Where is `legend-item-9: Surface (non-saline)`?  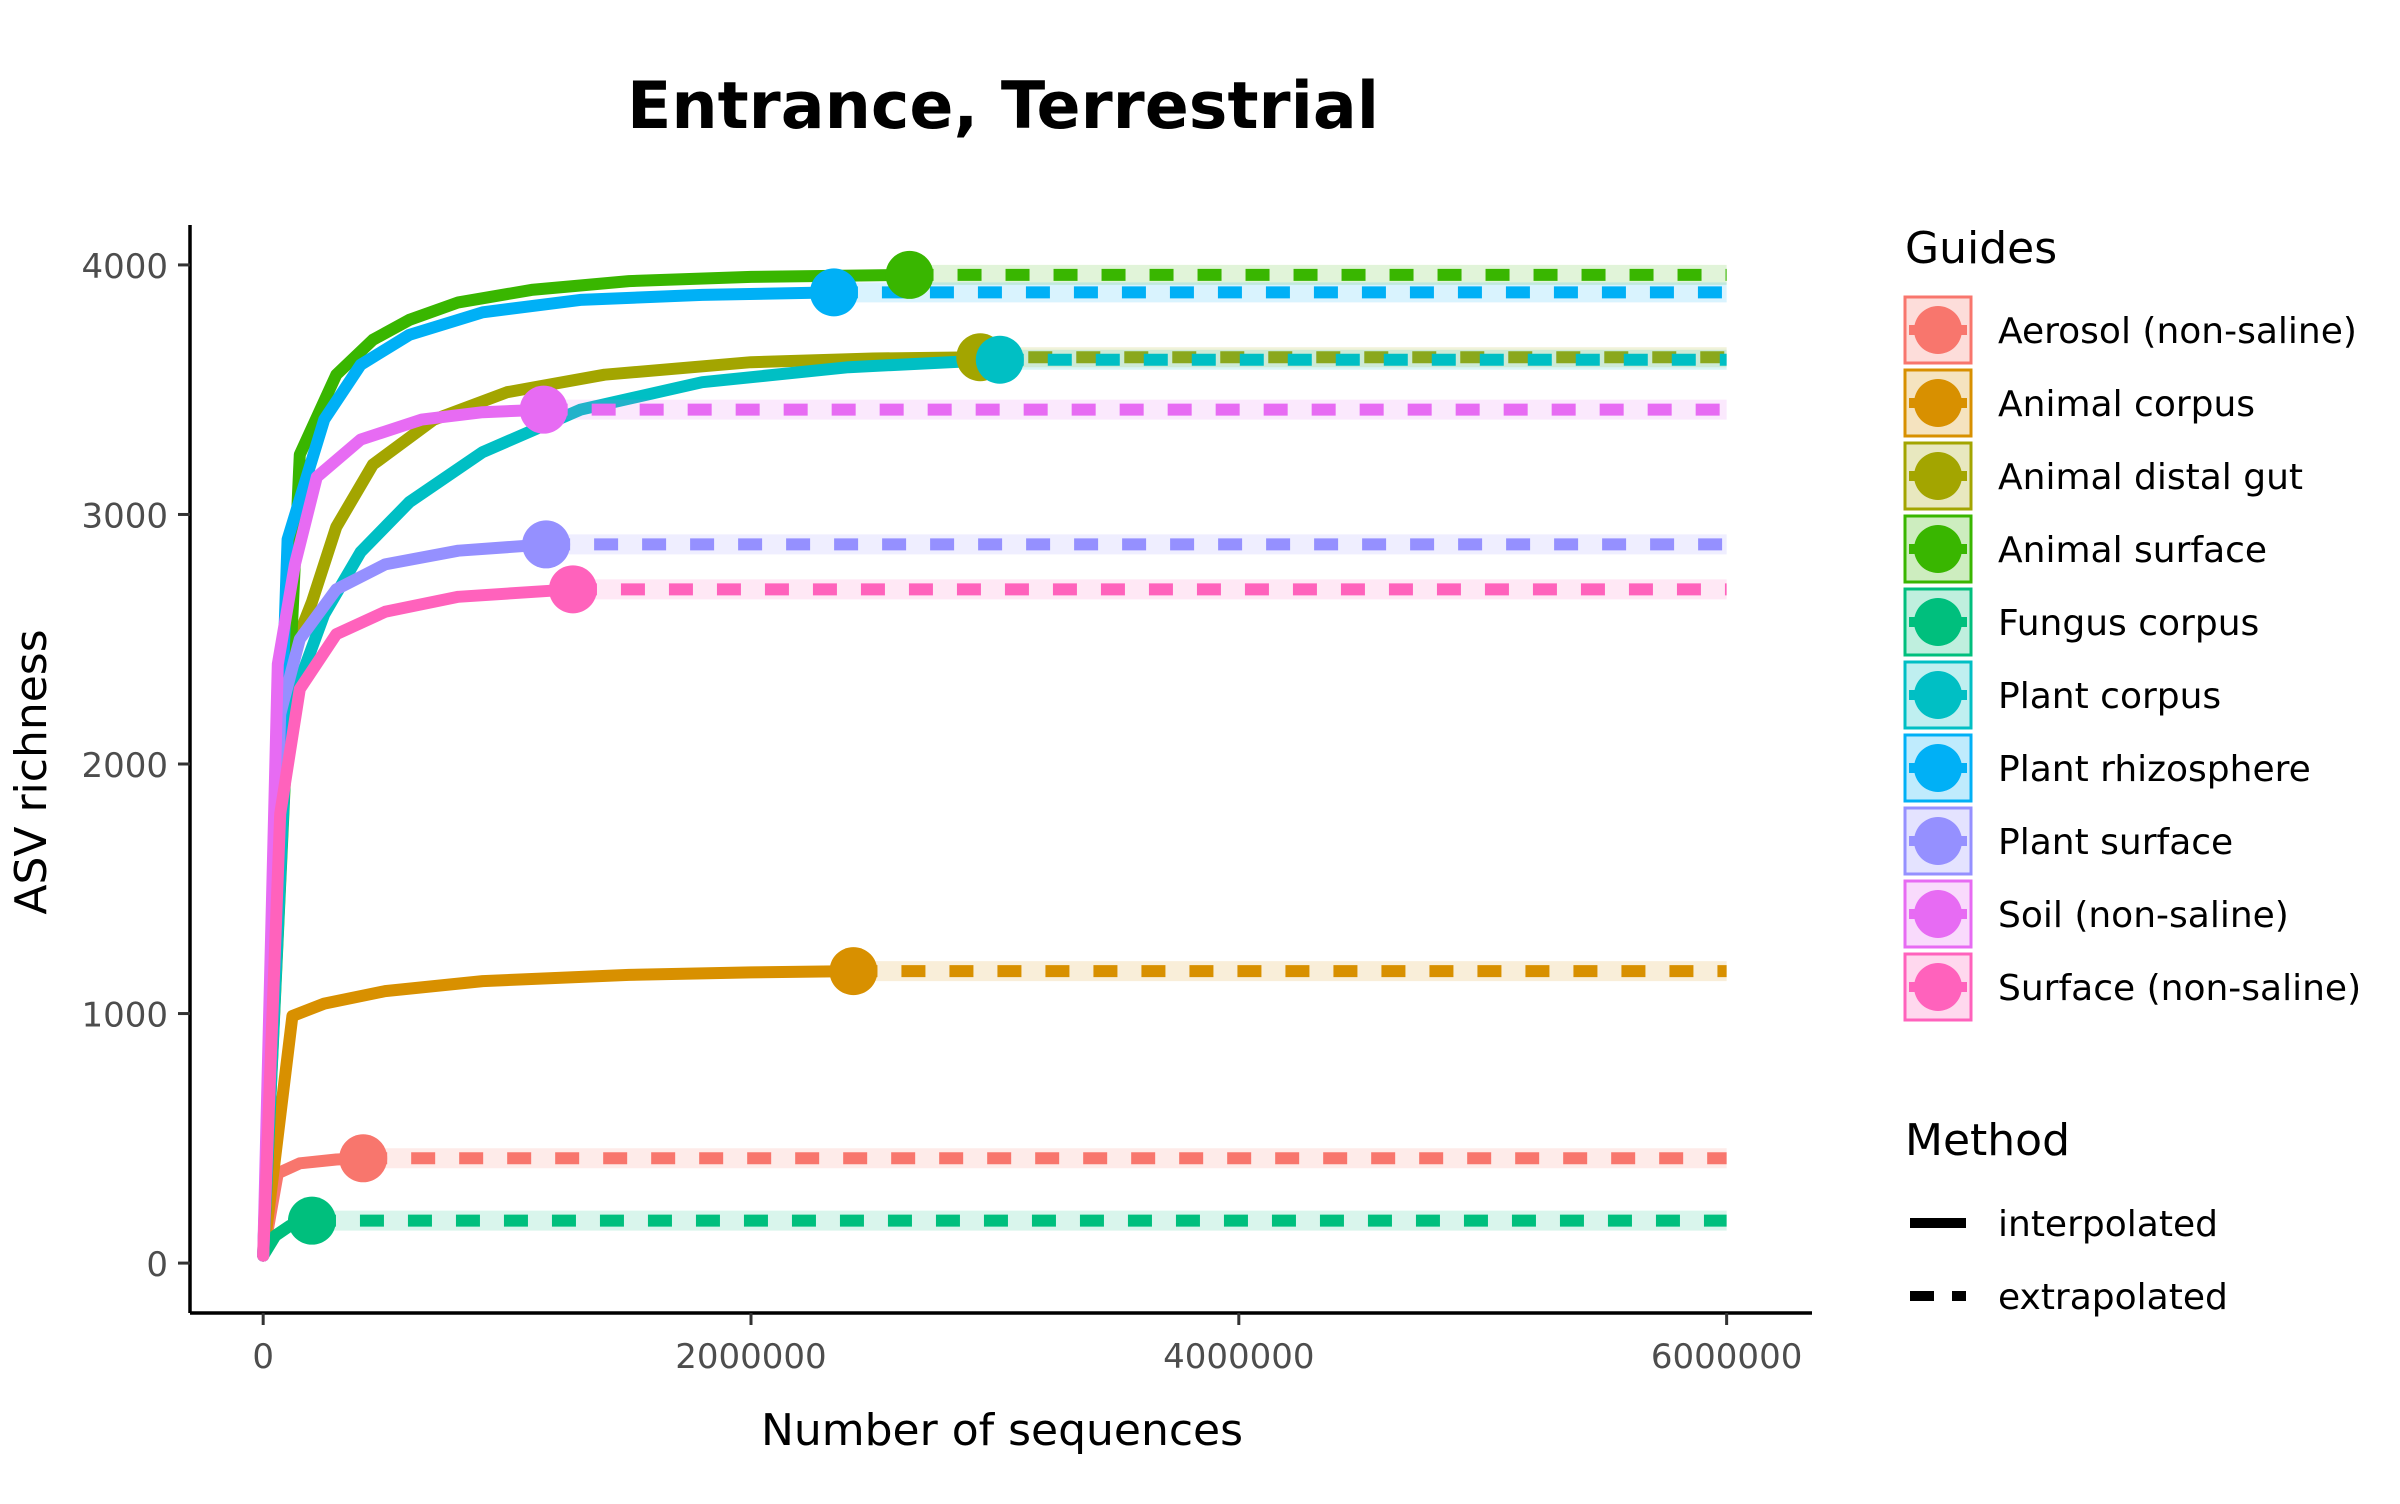 legend-item-9: Surface (non-saline) is located at coordinates (2132, 987).